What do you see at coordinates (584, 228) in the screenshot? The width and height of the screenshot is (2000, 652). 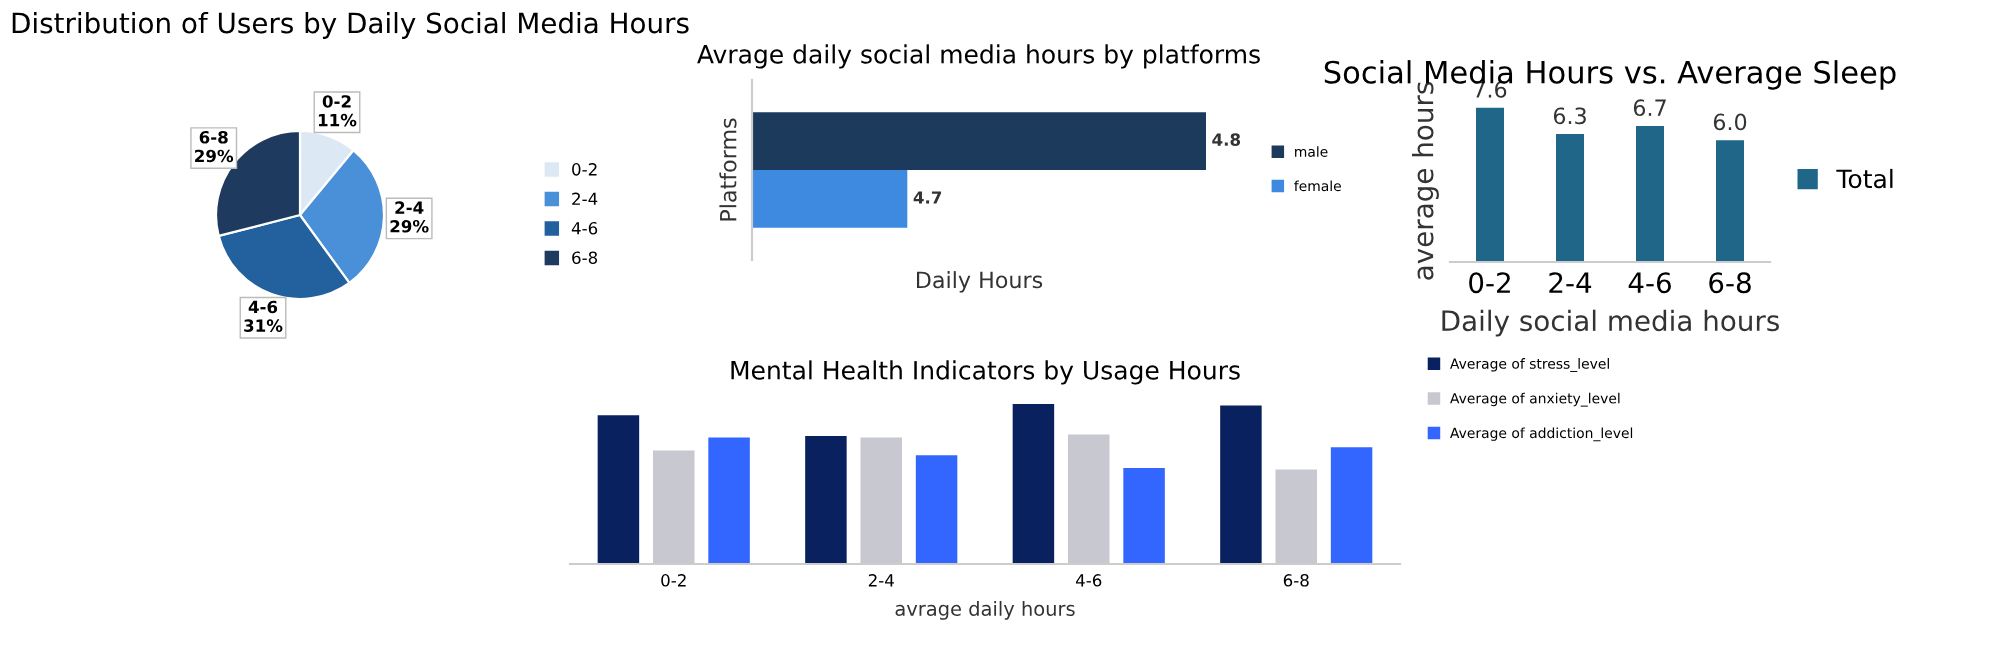 I see `legend-label: 4-6` at bounding box center [584, 228].